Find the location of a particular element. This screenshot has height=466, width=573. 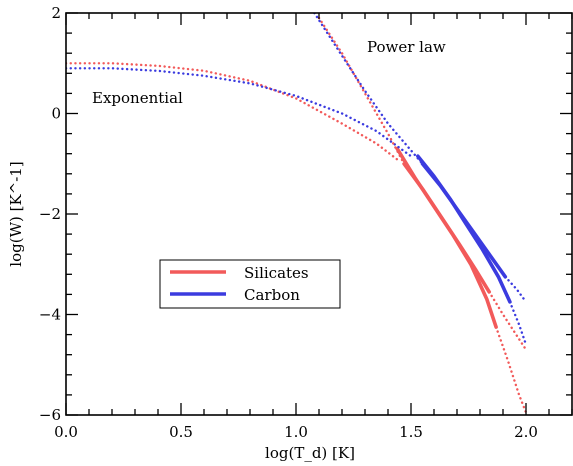

x-tick-label: 1.0 is located at coordinates (296, 432).